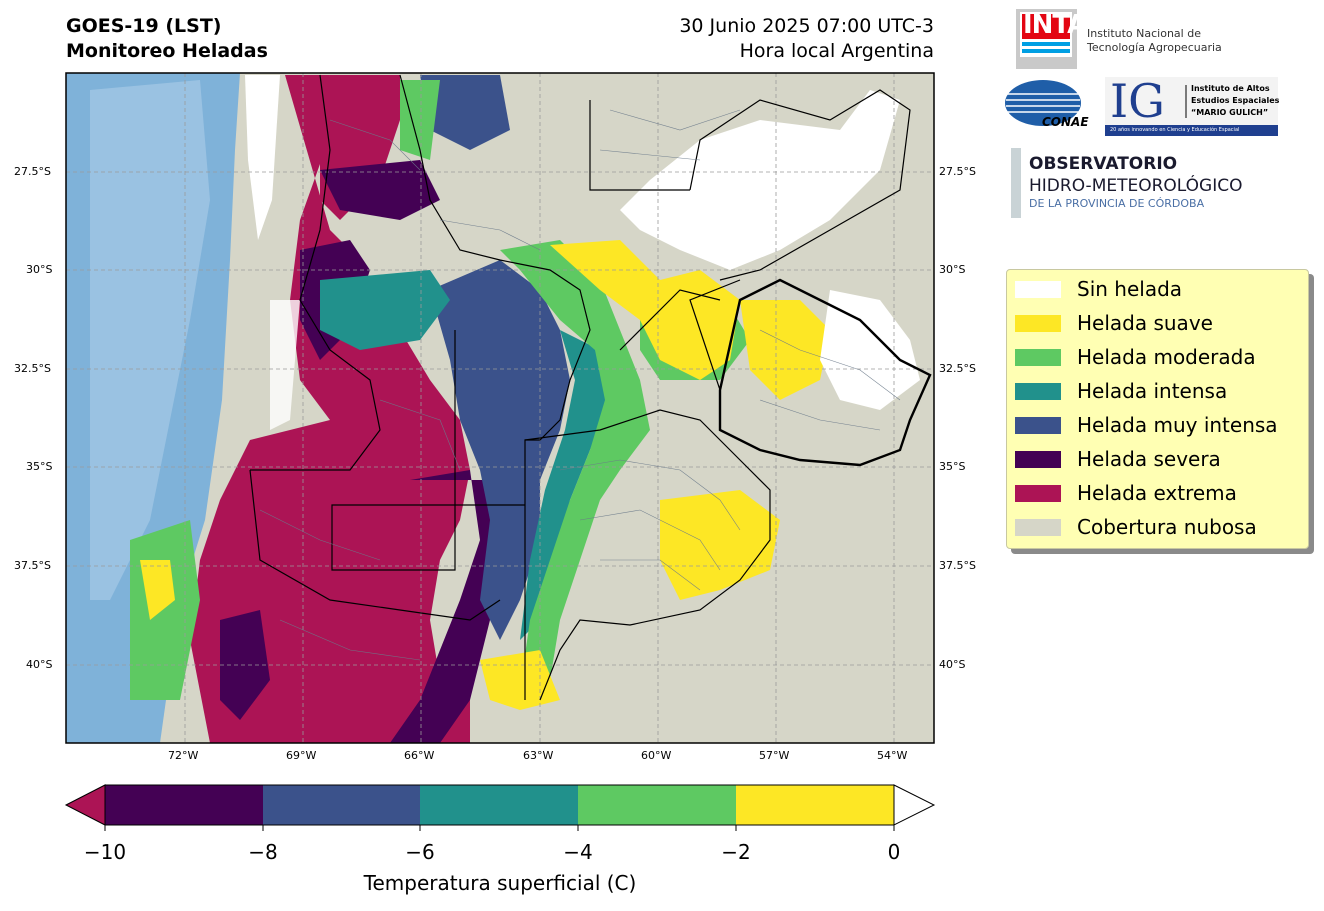 The width and height of the screenshot is (1324, 911). Describe the element at coordinates (39, 466) in the screenshot. I see `lat-tick-left: 35°S` at that location.